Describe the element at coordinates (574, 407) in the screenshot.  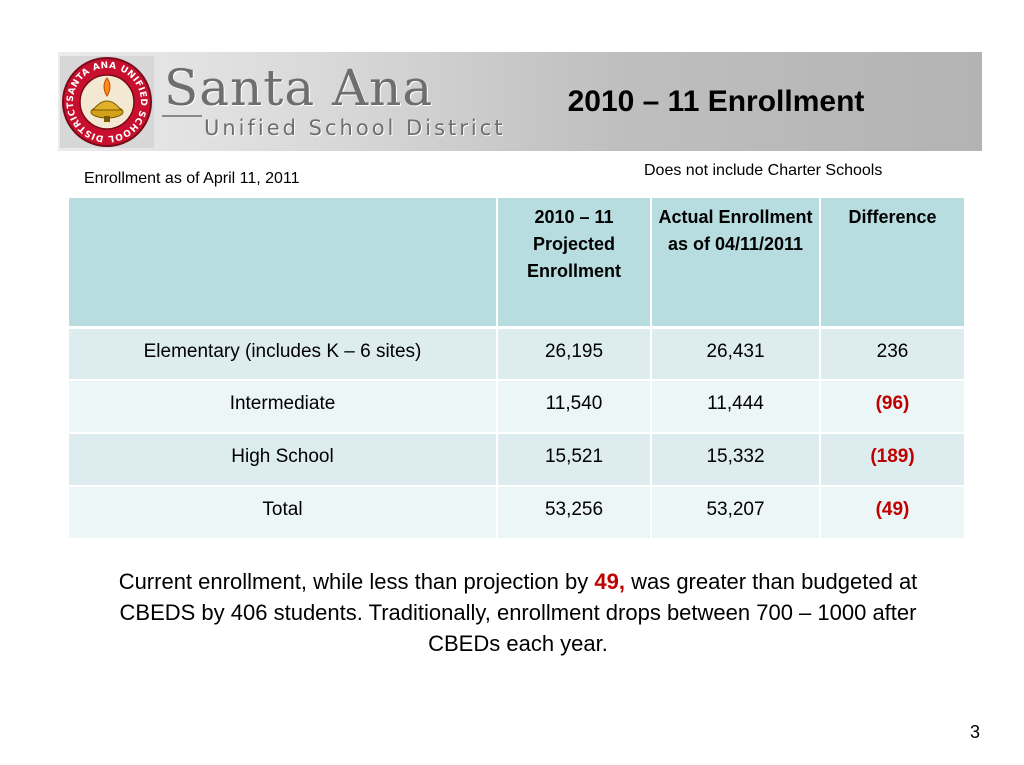
I see `projected-cell: 11,540` at that location.